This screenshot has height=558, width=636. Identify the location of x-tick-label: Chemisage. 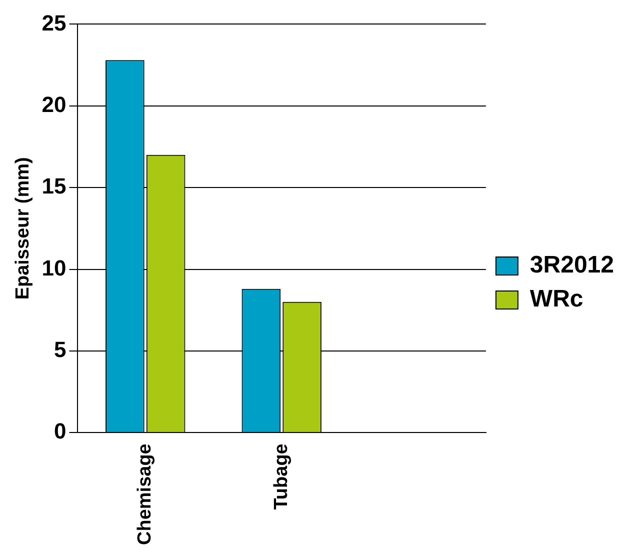
(145, 494).